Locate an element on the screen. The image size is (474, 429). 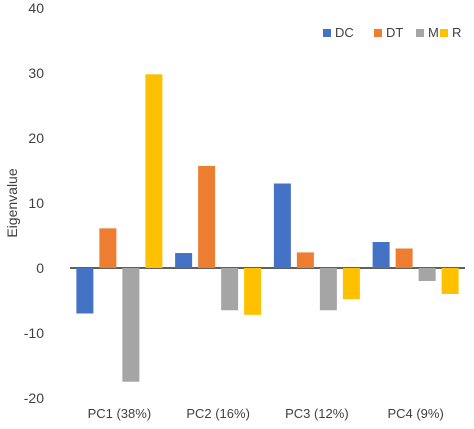
legend-label-dc: DC is located at coordinates (344, 32).